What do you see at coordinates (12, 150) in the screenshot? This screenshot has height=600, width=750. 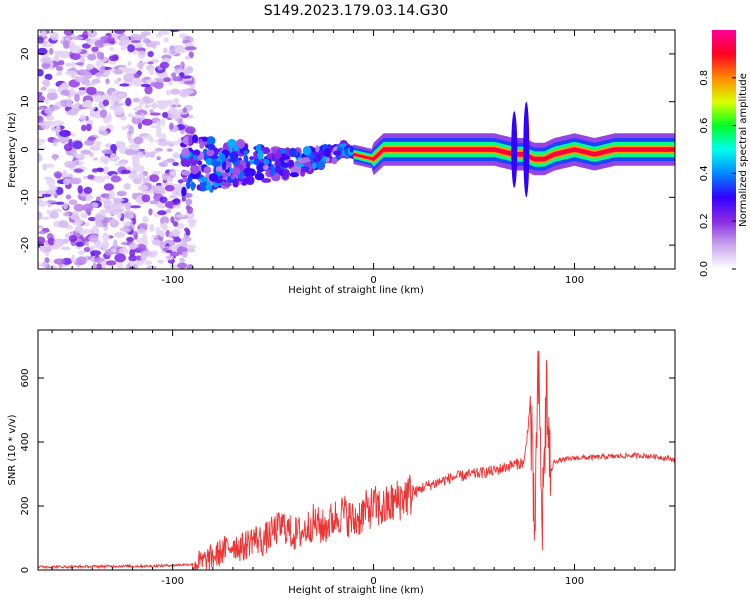 I see `spectrogram-y-label: Frequency (Hz)` at bounding box center [12, 150].